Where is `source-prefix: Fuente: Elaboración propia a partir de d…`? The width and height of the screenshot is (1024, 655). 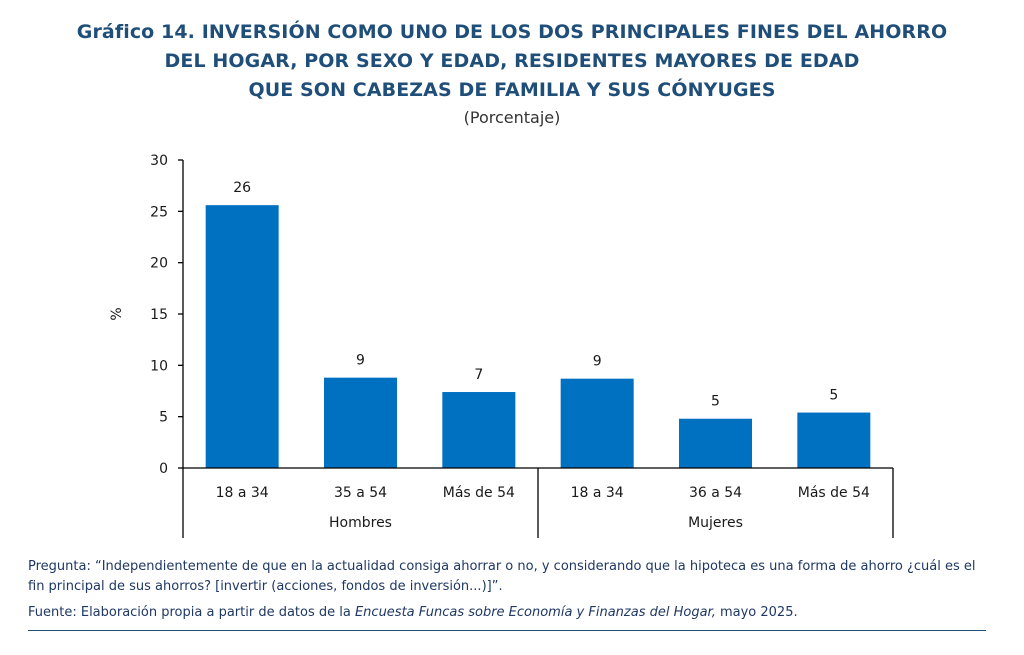 source-prefix: Fuente: Elaboración propia a partir de d… is located at coordinates (191, 612).